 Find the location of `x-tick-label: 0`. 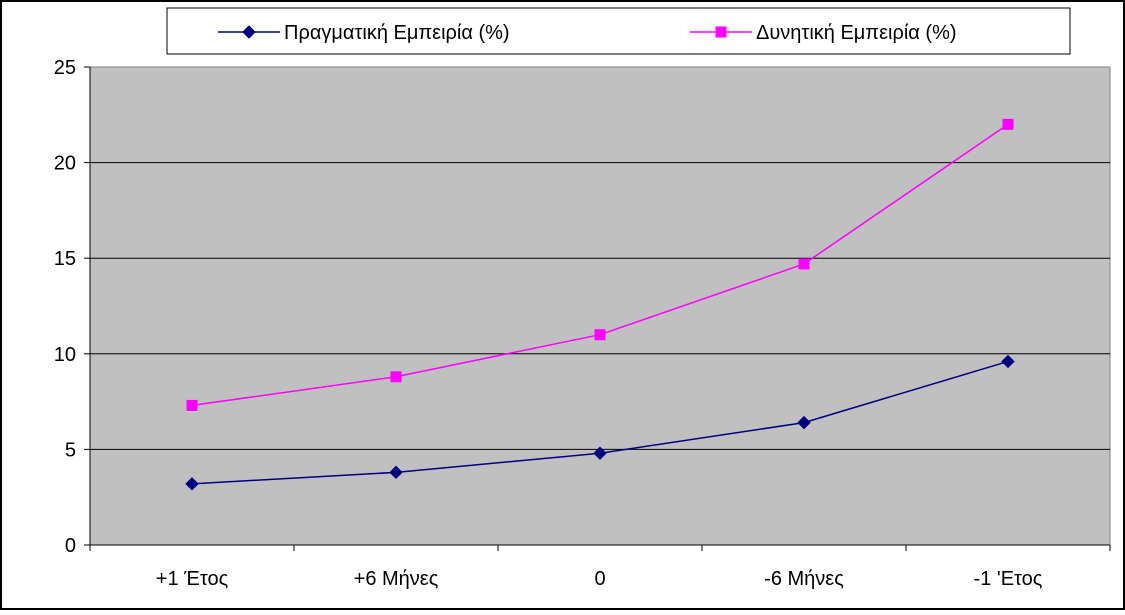

x-tick-label: 0 is located at coordinates (599, 579).